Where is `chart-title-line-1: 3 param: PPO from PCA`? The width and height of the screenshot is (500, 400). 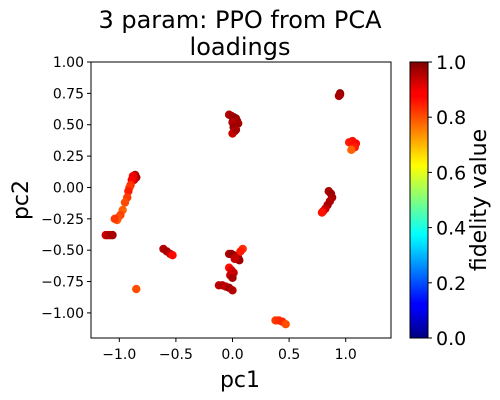
chart-title-line-1: 3 param: PPO from PCA is located at coordinates (240, 20).